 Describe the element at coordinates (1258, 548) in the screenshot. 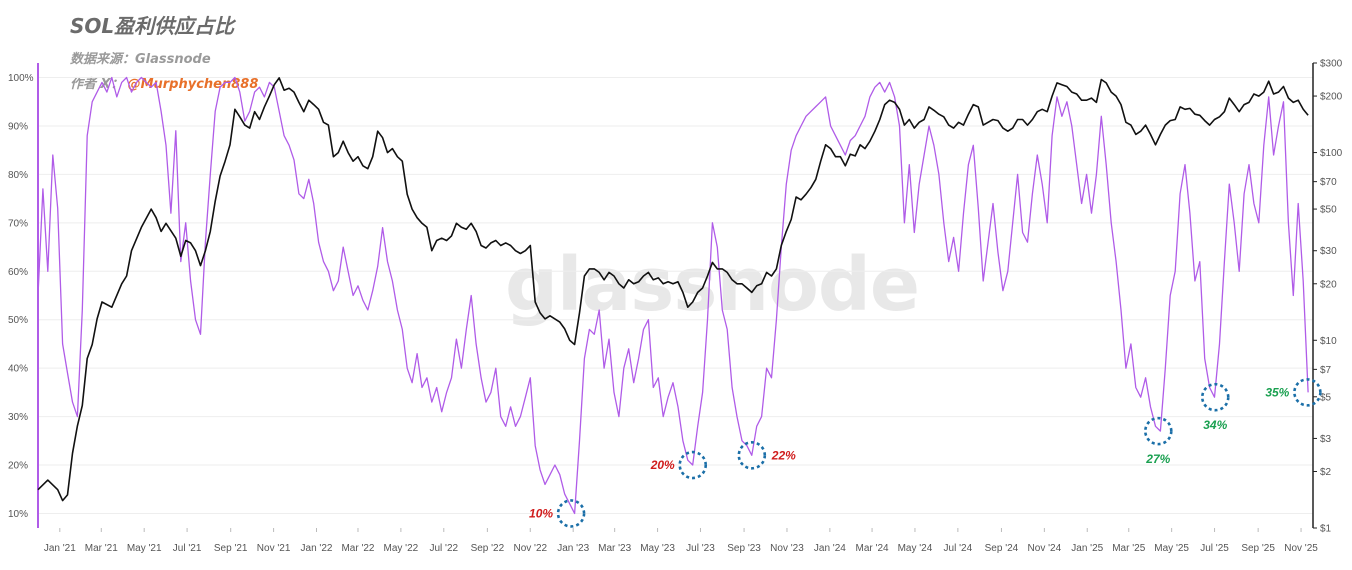

I see `x-tick-label: Sep '25` at that location.